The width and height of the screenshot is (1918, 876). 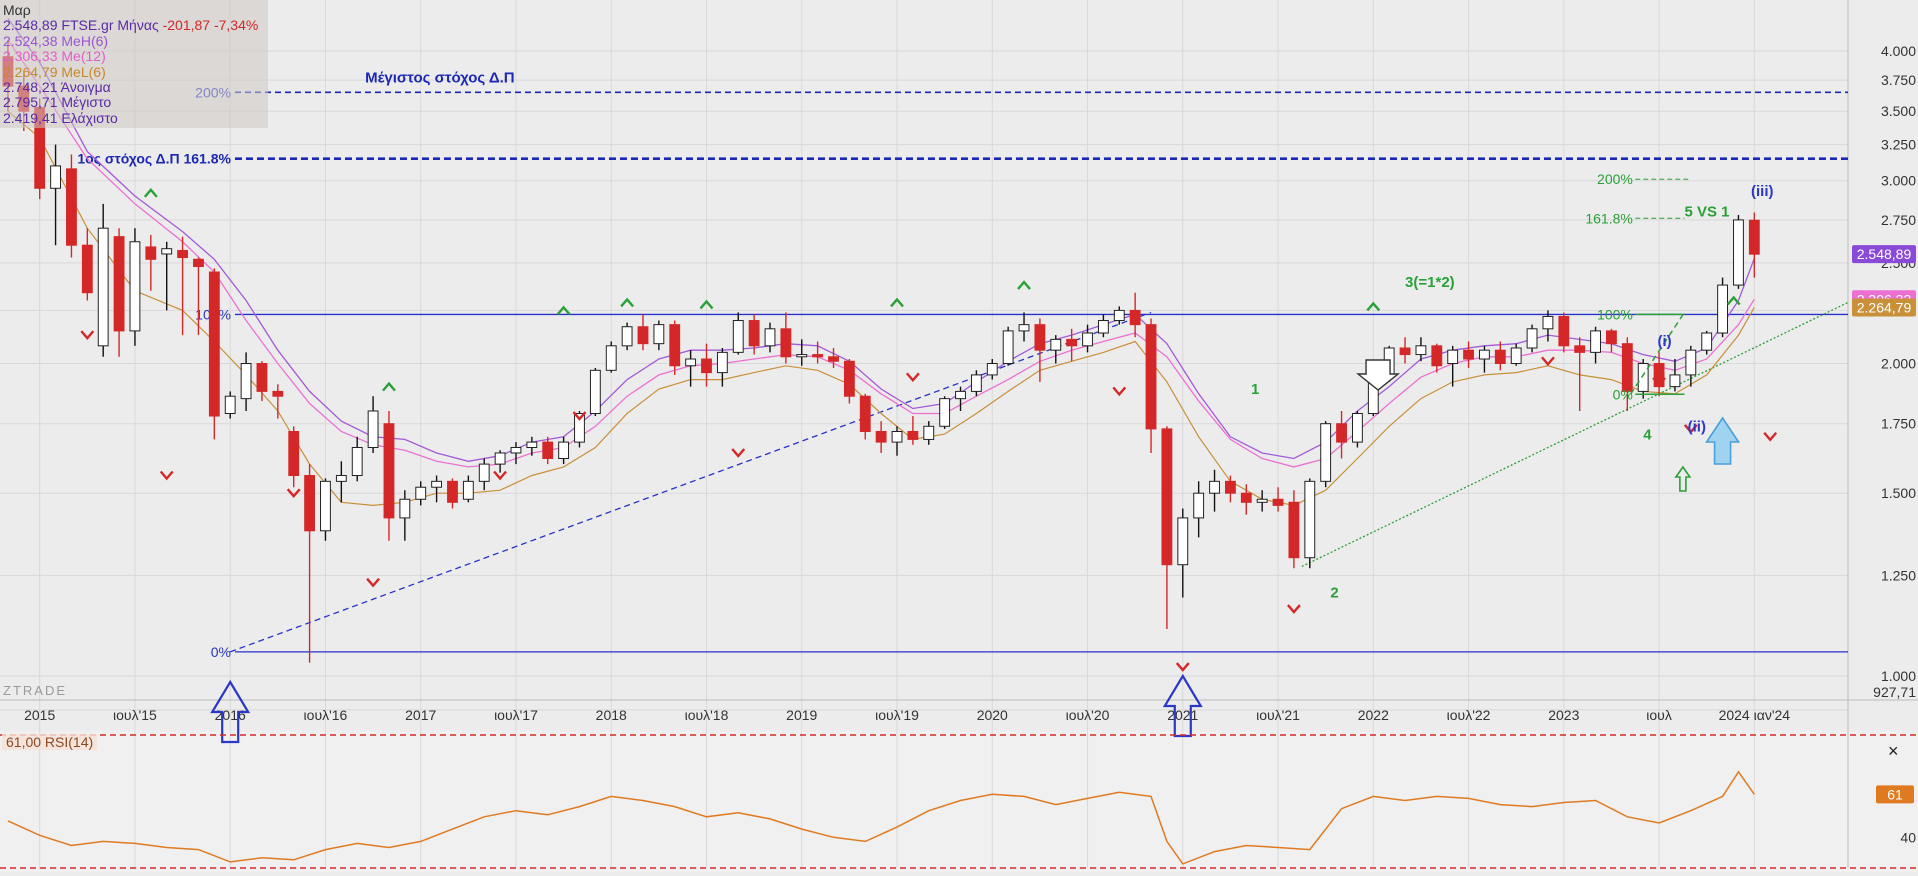 I want to click on rsi-value-badge, so click(x=1895, y=794).